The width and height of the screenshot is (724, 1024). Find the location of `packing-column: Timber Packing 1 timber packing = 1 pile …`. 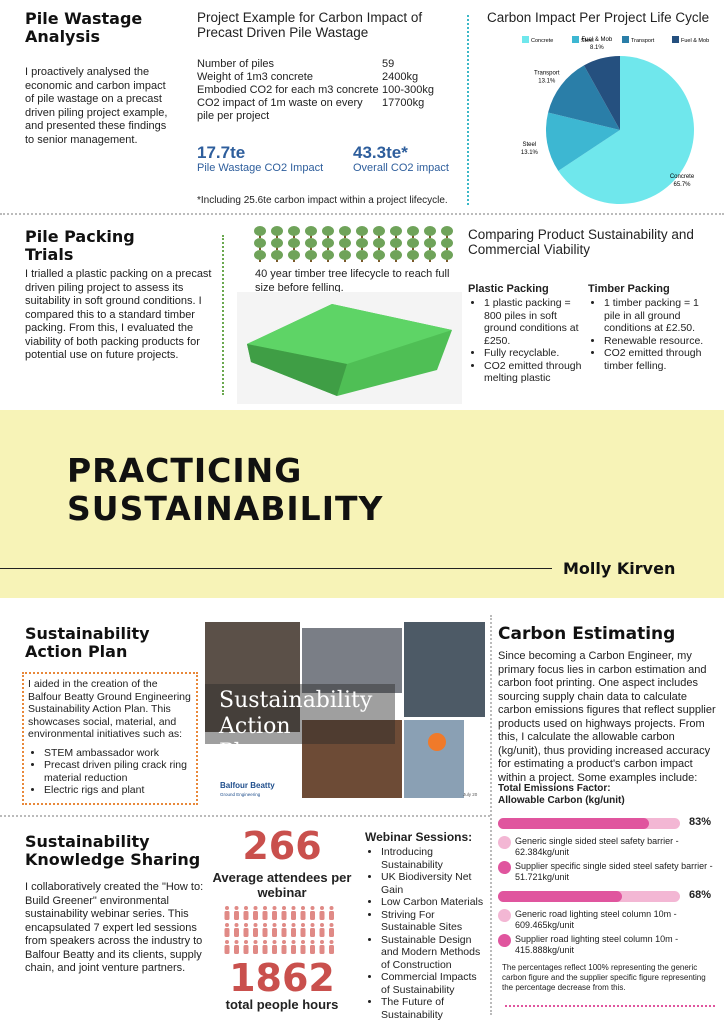

packing-column: Timber Packing 1 timber packing = 1 pile … is located at coordinates (648, 327).